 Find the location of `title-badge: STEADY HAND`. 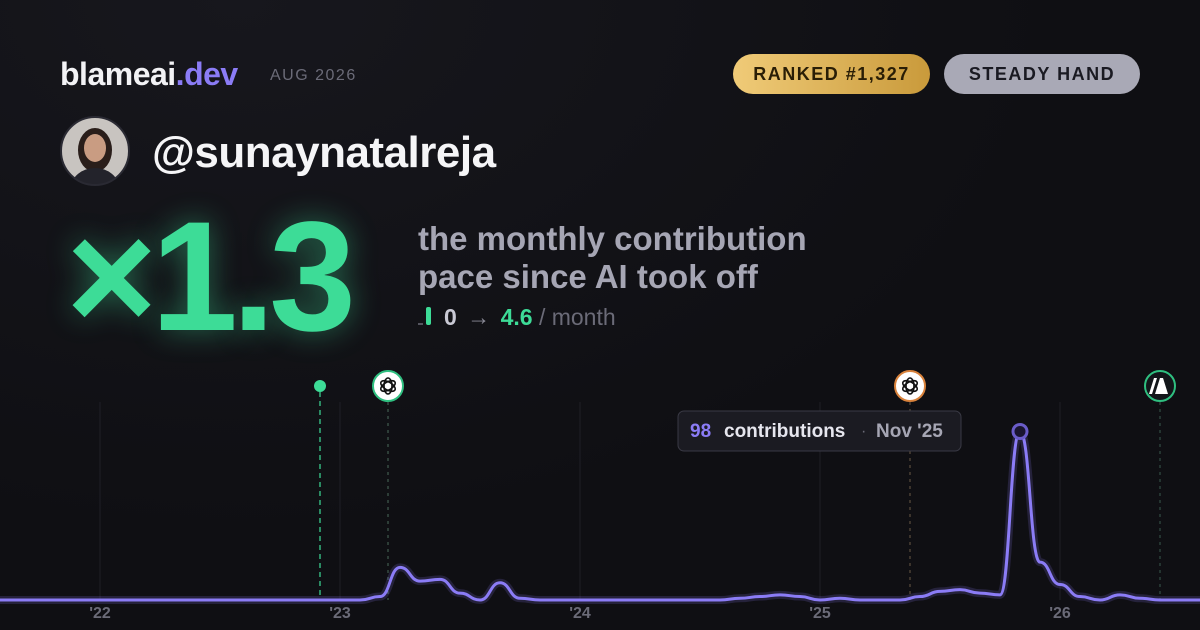

title-badge: STEADY HAND is located at coordinates (1042, 74).